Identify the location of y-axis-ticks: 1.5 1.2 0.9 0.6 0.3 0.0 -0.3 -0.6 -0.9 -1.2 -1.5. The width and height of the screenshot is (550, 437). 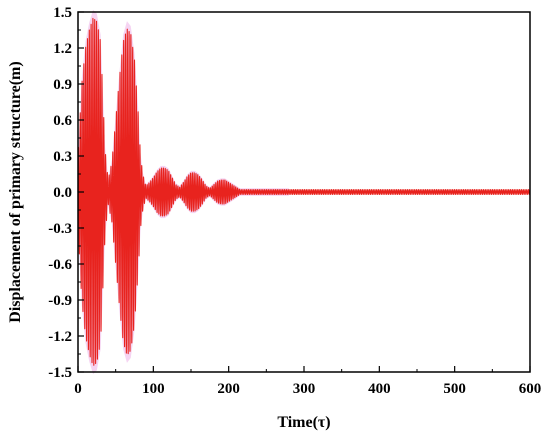
(66, 193).